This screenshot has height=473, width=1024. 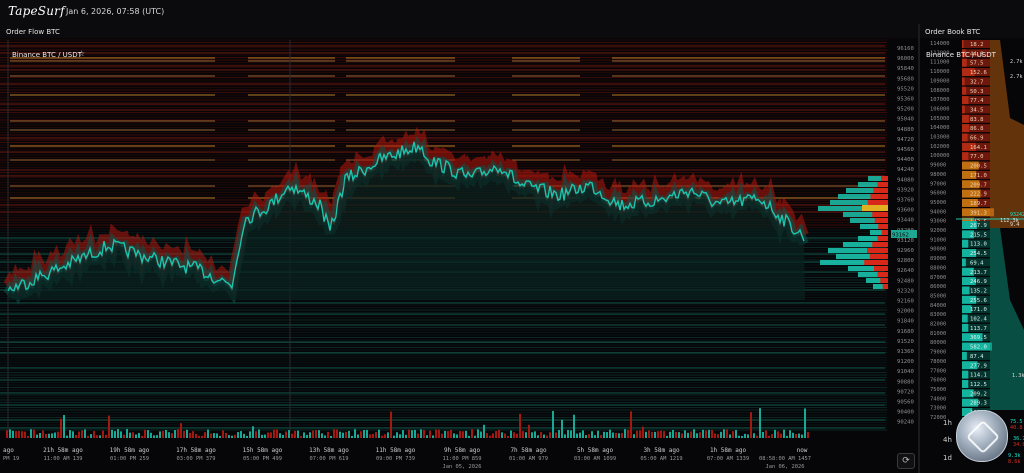 What do you see at coordinates (196, 459) in the screenshot?
I see `time-axis-sublabel: 03:00 PM 379` at bounding box center [196, 459].